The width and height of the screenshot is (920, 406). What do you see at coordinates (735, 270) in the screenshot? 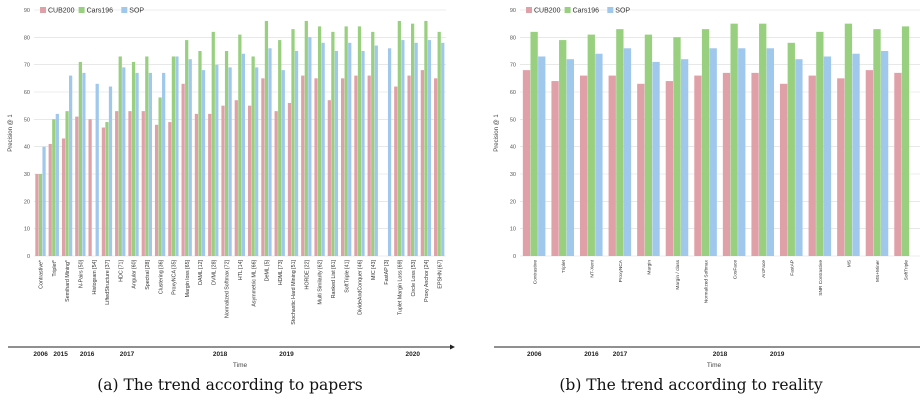
I see `c1-x-tick-label: CosFace` at bounding box center [735, 270].